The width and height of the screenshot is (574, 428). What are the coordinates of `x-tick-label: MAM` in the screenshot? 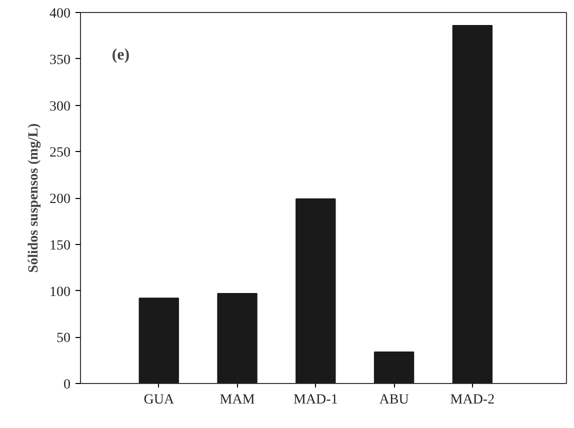 It's located at (238, 400).